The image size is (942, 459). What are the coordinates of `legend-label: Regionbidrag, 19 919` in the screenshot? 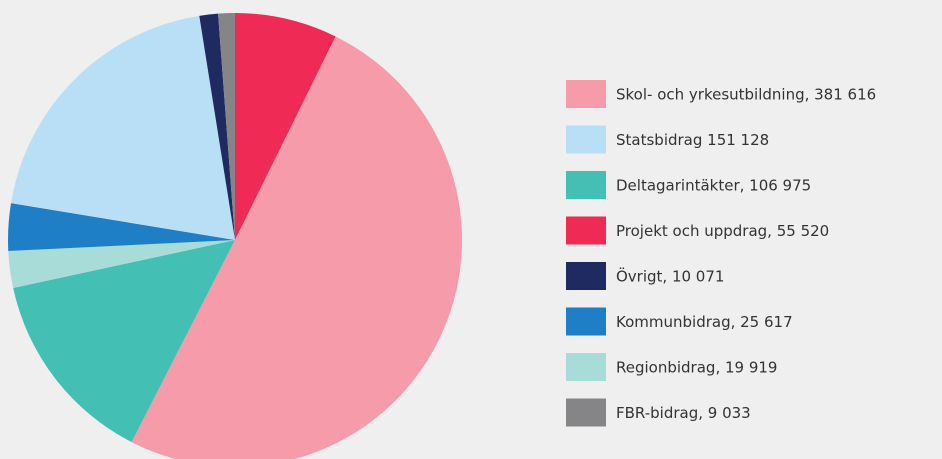 It's located at (696, 368).